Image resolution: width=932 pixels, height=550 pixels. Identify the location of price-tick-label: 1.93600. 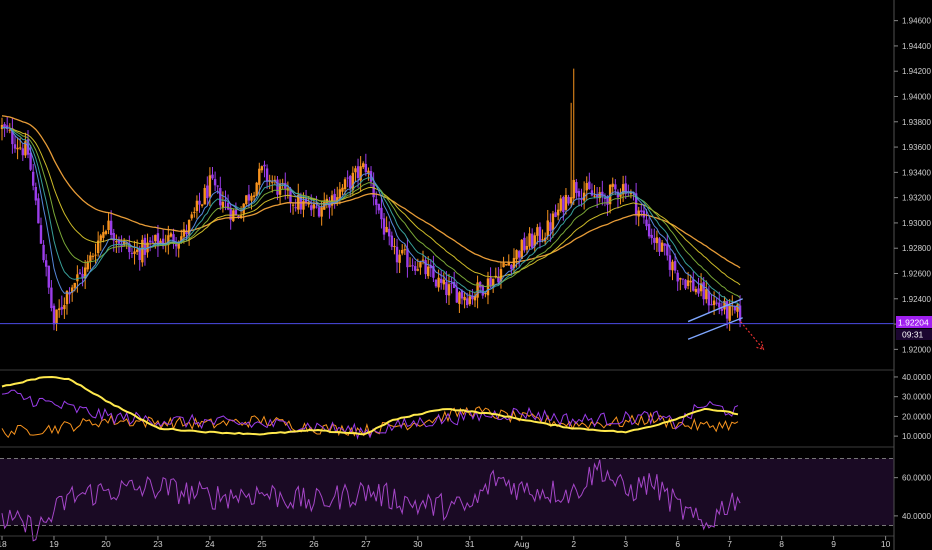
(916, 147).